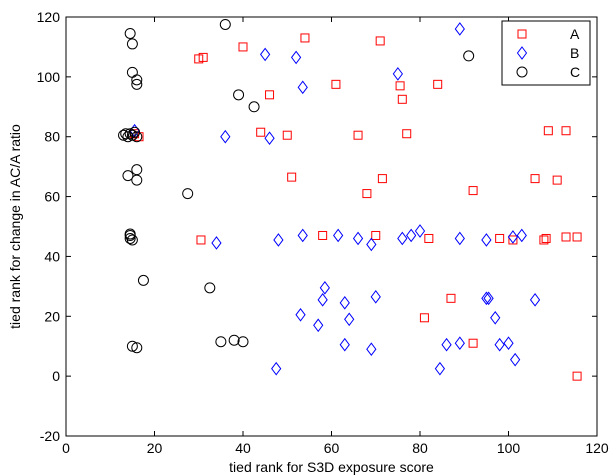  Describe the element at coordinates (522, 34) in the screenshot. I see `legend-marker-A` at that location.